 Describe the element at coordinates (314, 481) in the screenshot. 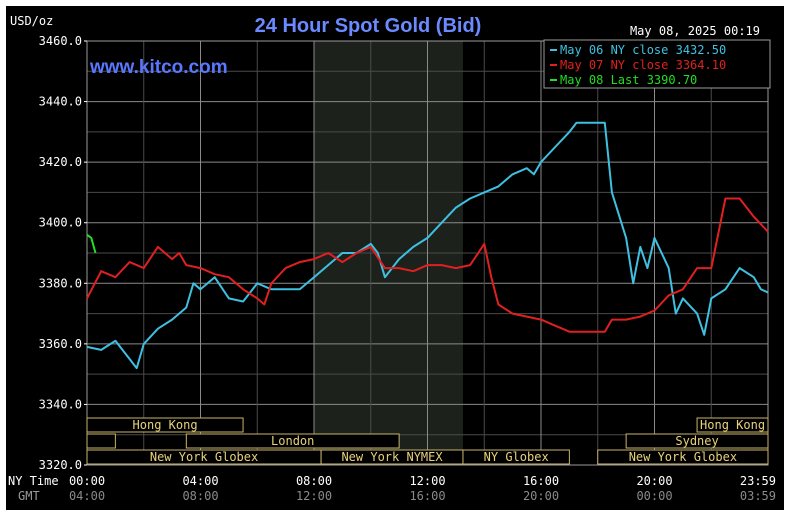

I see `x-tick-label-ny: 08:00` at that location.